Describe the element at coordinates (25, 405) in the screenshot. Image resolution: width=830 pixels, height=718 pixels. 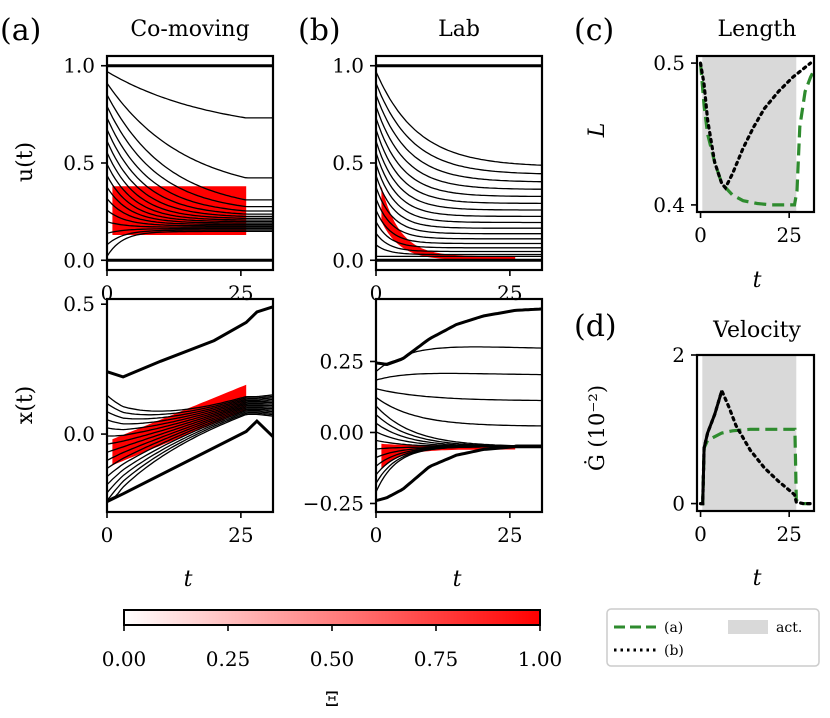
I see `x-axis-label: x(t)` at that location.